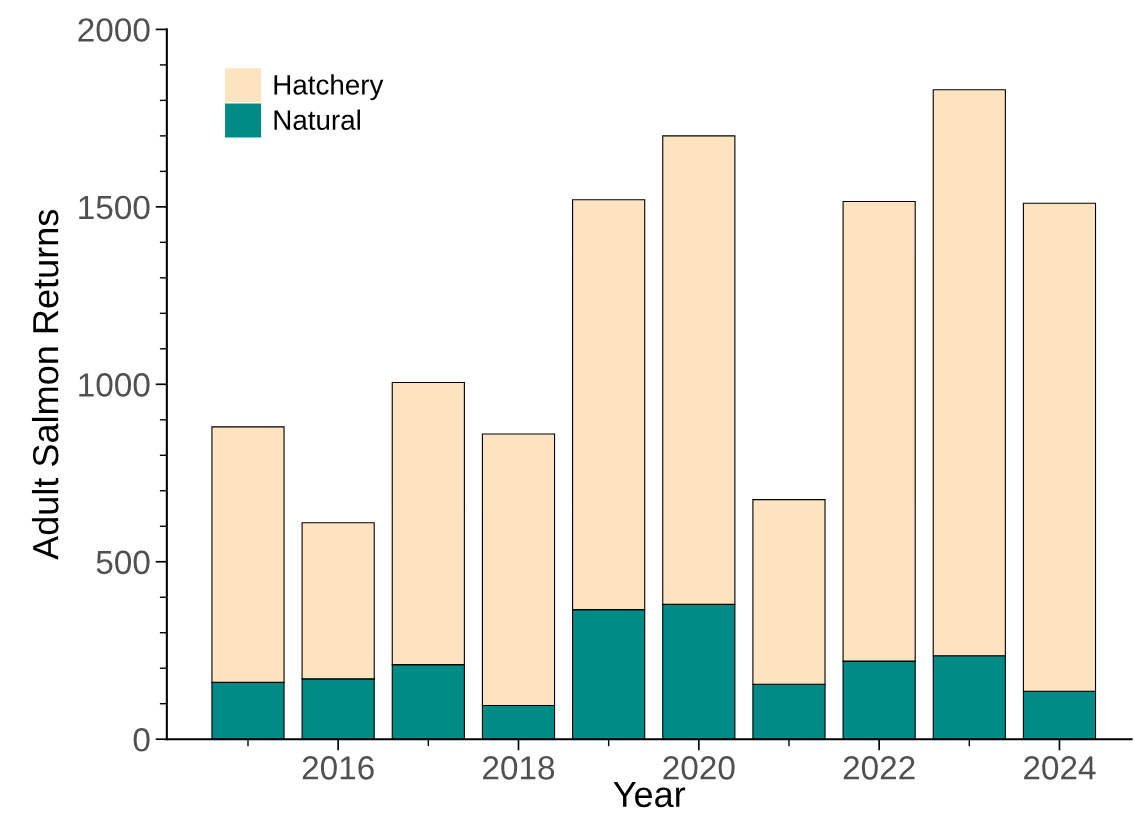 The height and width of the screenshot is (840, 1135). Describe the element at coordinates (519, 768) in the screenshot. I see `x-tick-label: 2018` at that location.